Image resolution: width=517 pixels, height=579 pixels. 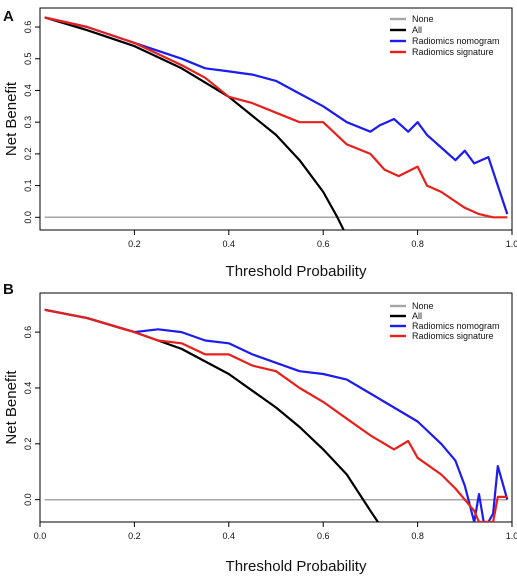 I want to click on panel-label: B, so click(x=8, y=289).